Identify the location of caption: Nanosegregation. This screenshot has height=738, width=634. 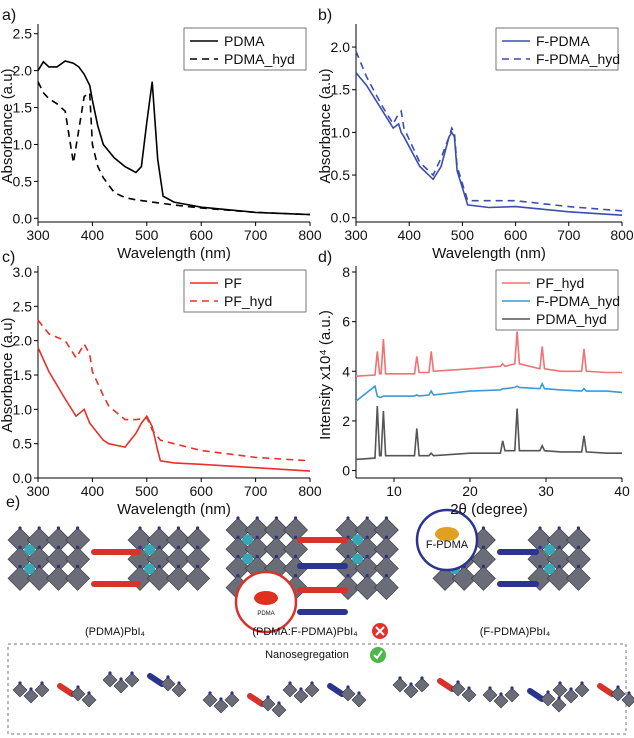
(307, 655).